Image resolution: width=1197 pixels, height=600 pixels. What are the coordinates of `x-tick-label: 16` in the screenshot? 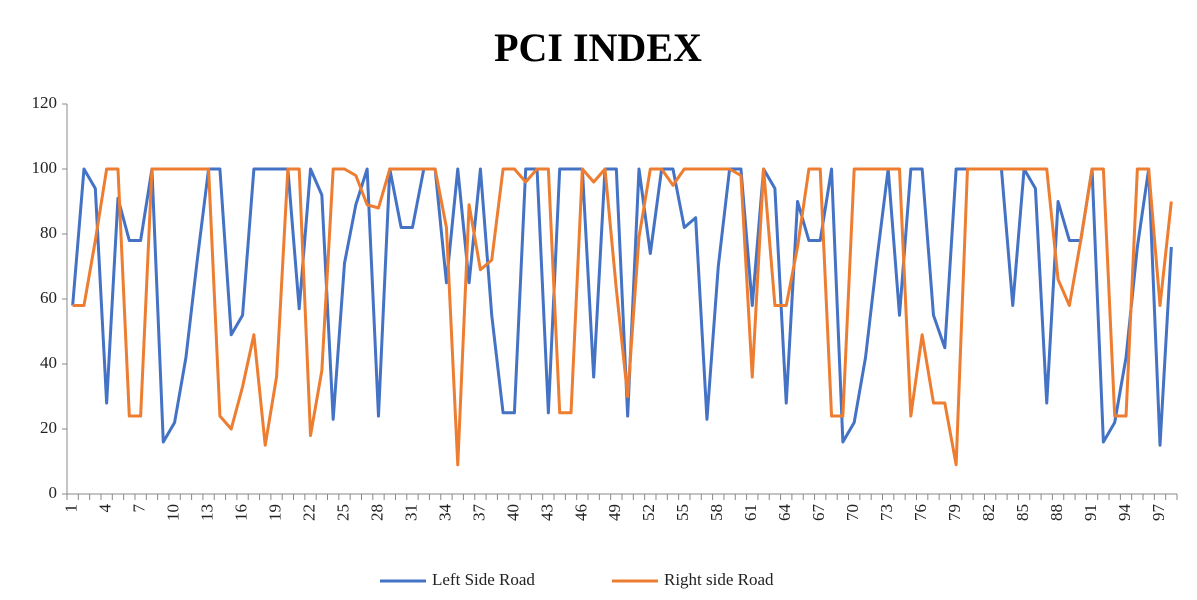 It's located at (240, 512).